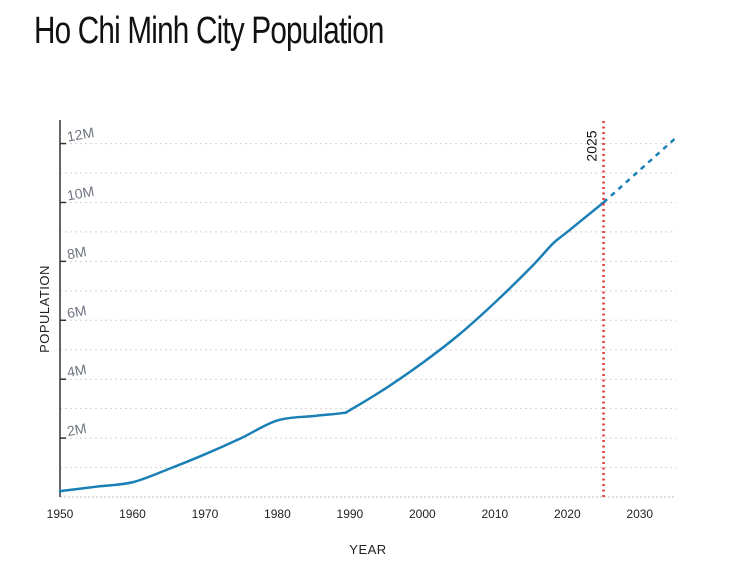 The height and width of the screenshot is (587, 739). Describe the element at coordinates (77, 370) in the screenshot. I see `y-tick-label: 4M` at that location.